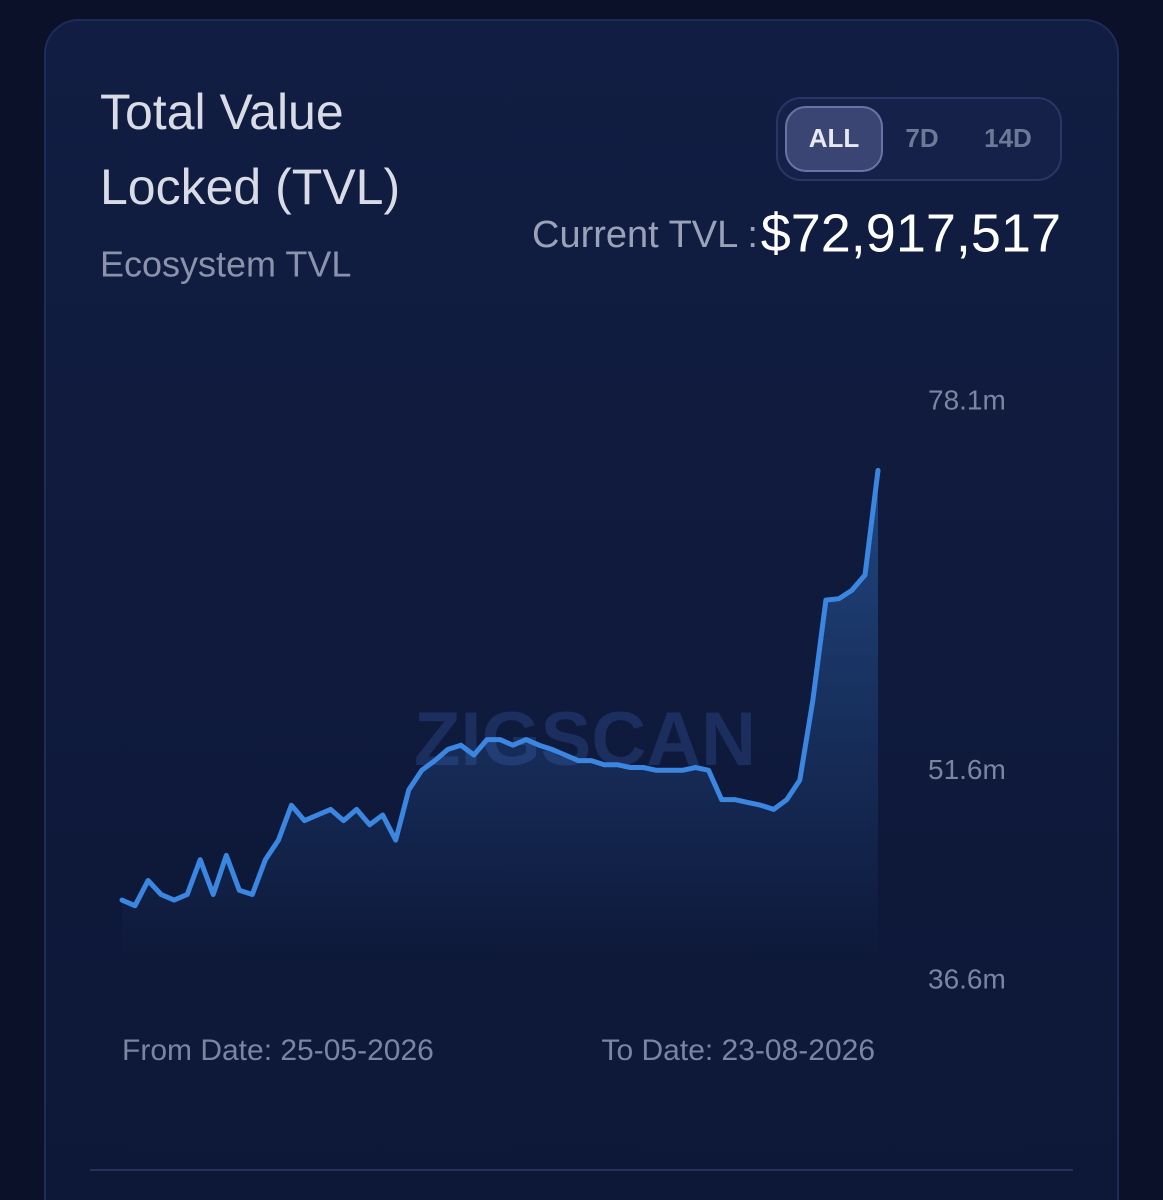  I want to click on y-tick-label: 78.1m, so click(967, 399).